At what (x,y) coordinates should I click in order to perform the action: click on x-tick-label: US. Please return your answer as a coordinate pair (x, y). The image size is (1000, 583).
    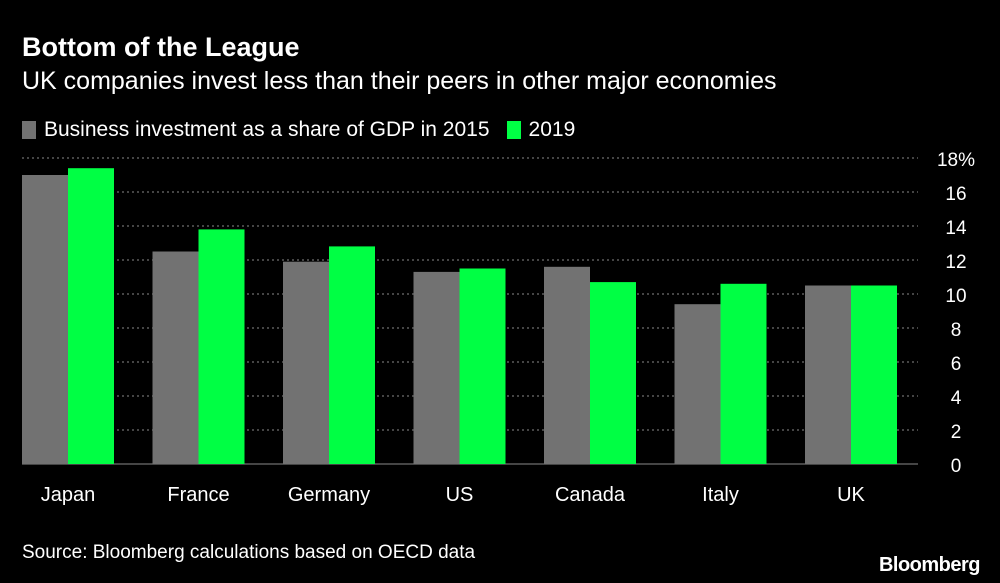
    Looking at the image, I should click on (460, 495).